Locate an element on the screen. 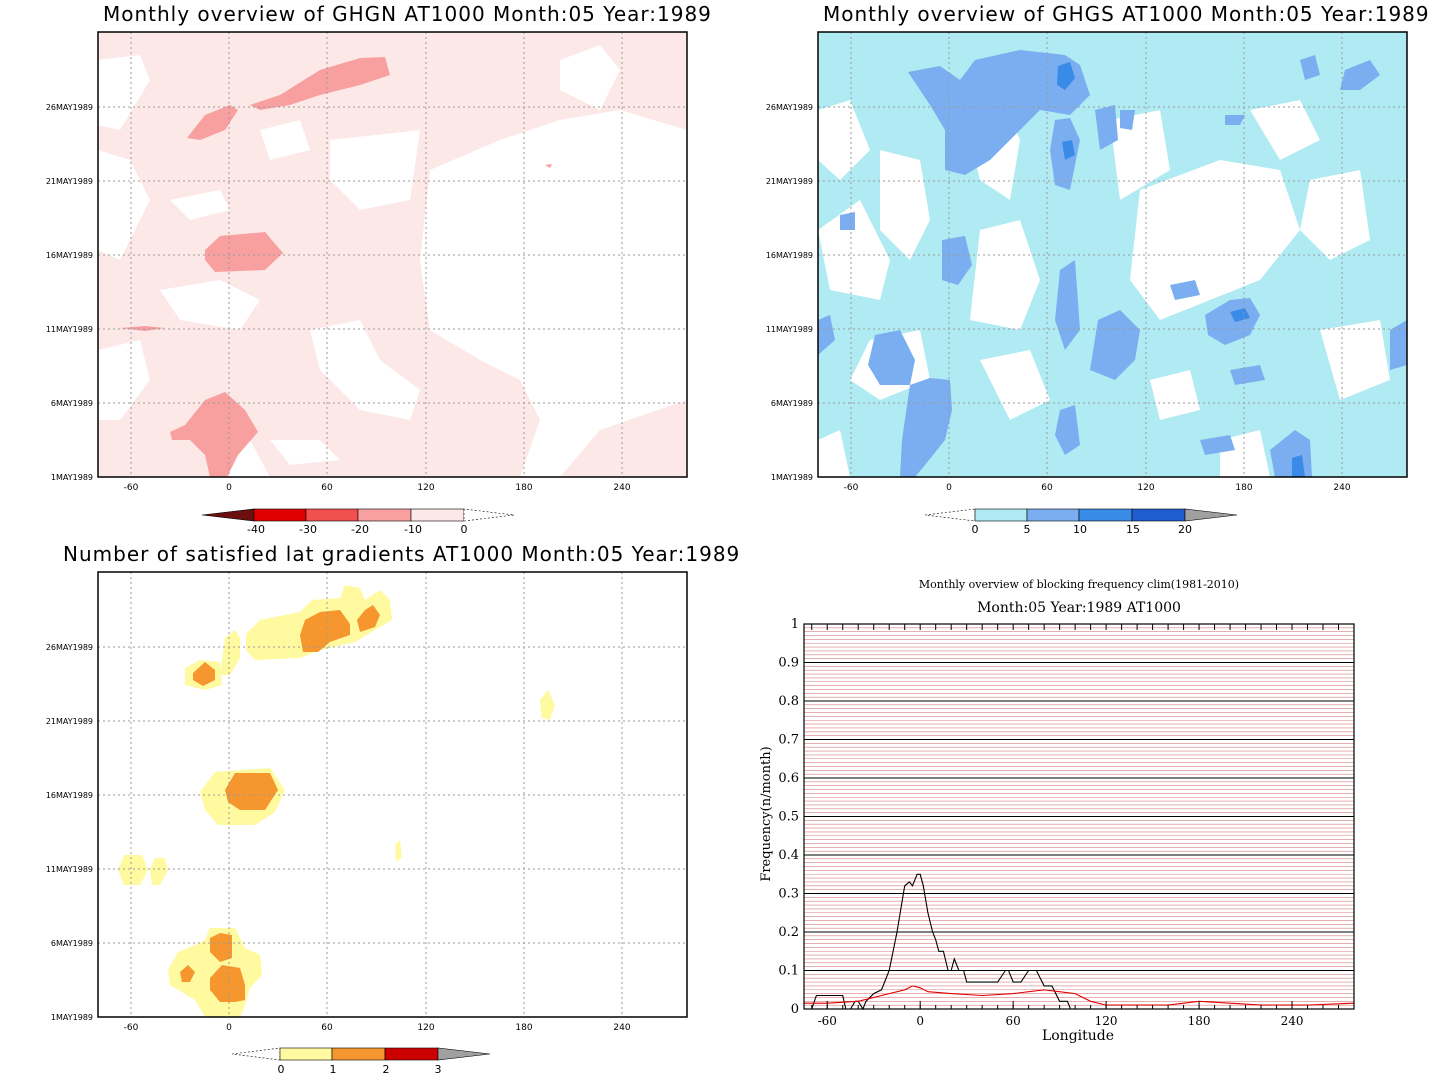 The image size is (1440, 1091). colorbar-label: 3 is located at coordinates (438, 1069).